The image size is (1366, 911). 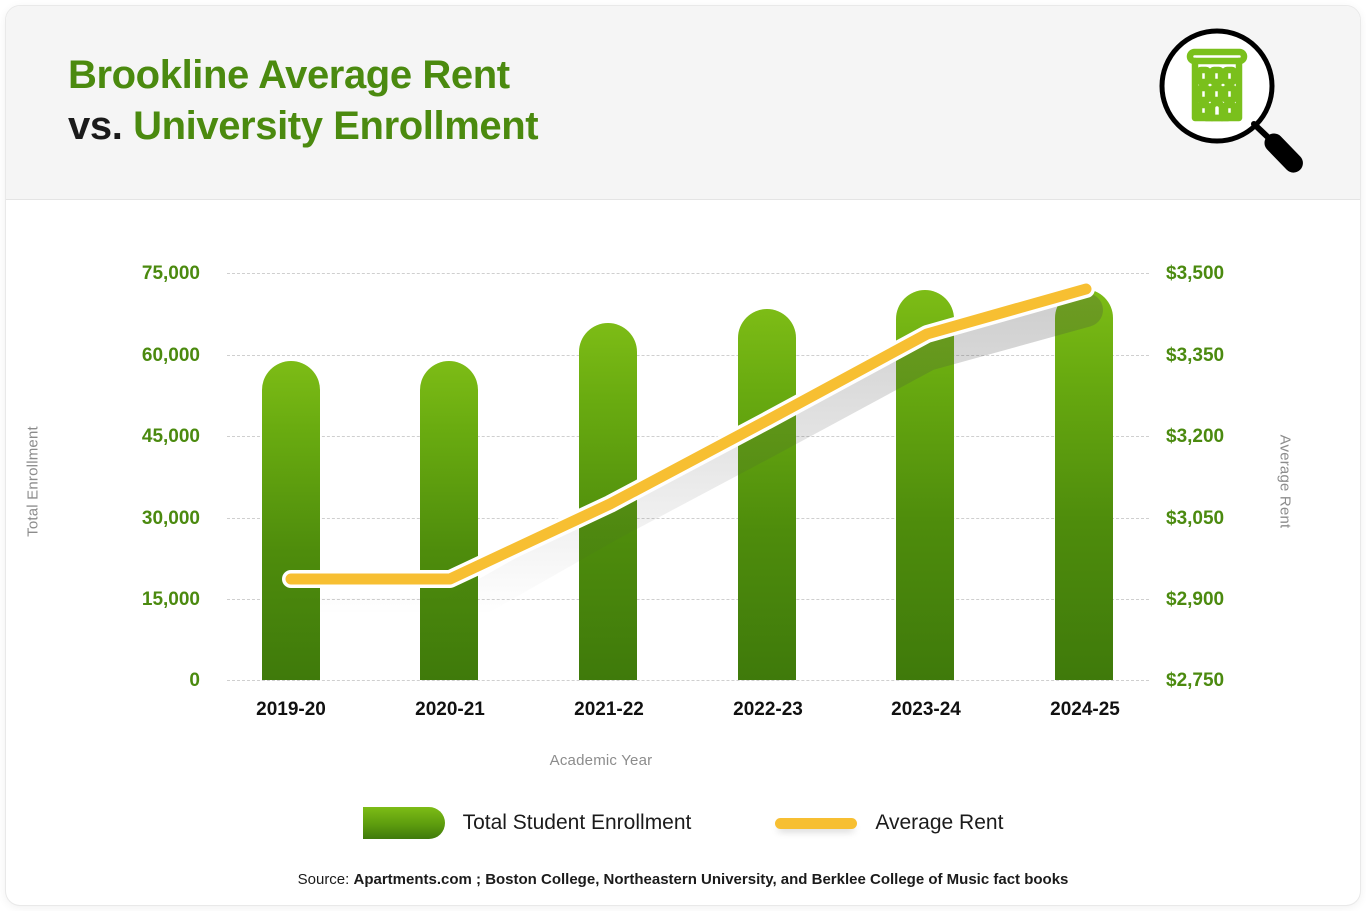 What do you see at coordinates (403, 823) in the screenshot?
I see `legend-bar-swatch-icon` at bounding box center [403, 823].